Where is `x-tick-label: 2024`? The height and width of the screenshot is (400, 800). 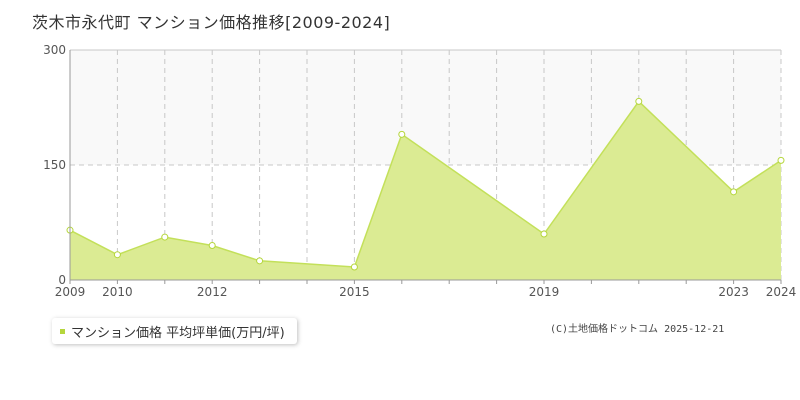
x-tick-label: 2024 is located at coordinates (781, 292).